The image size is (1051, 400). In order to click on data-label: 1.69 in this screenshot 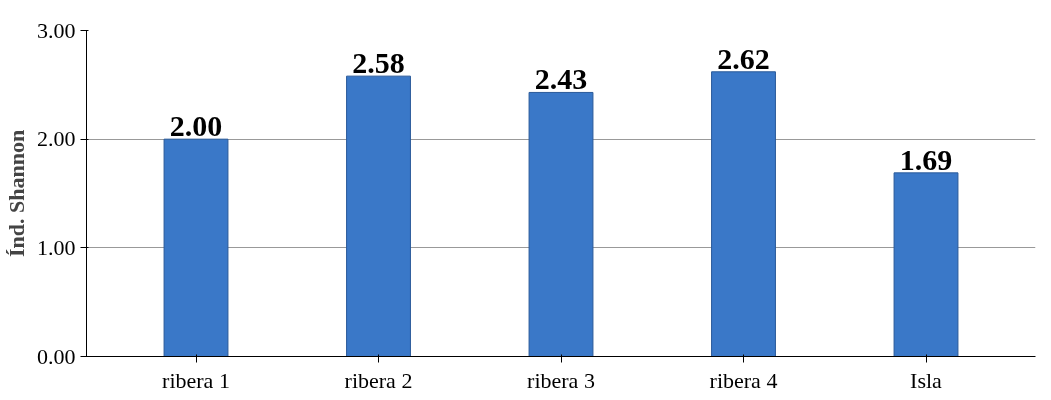, I will do `click(926, 159)`.